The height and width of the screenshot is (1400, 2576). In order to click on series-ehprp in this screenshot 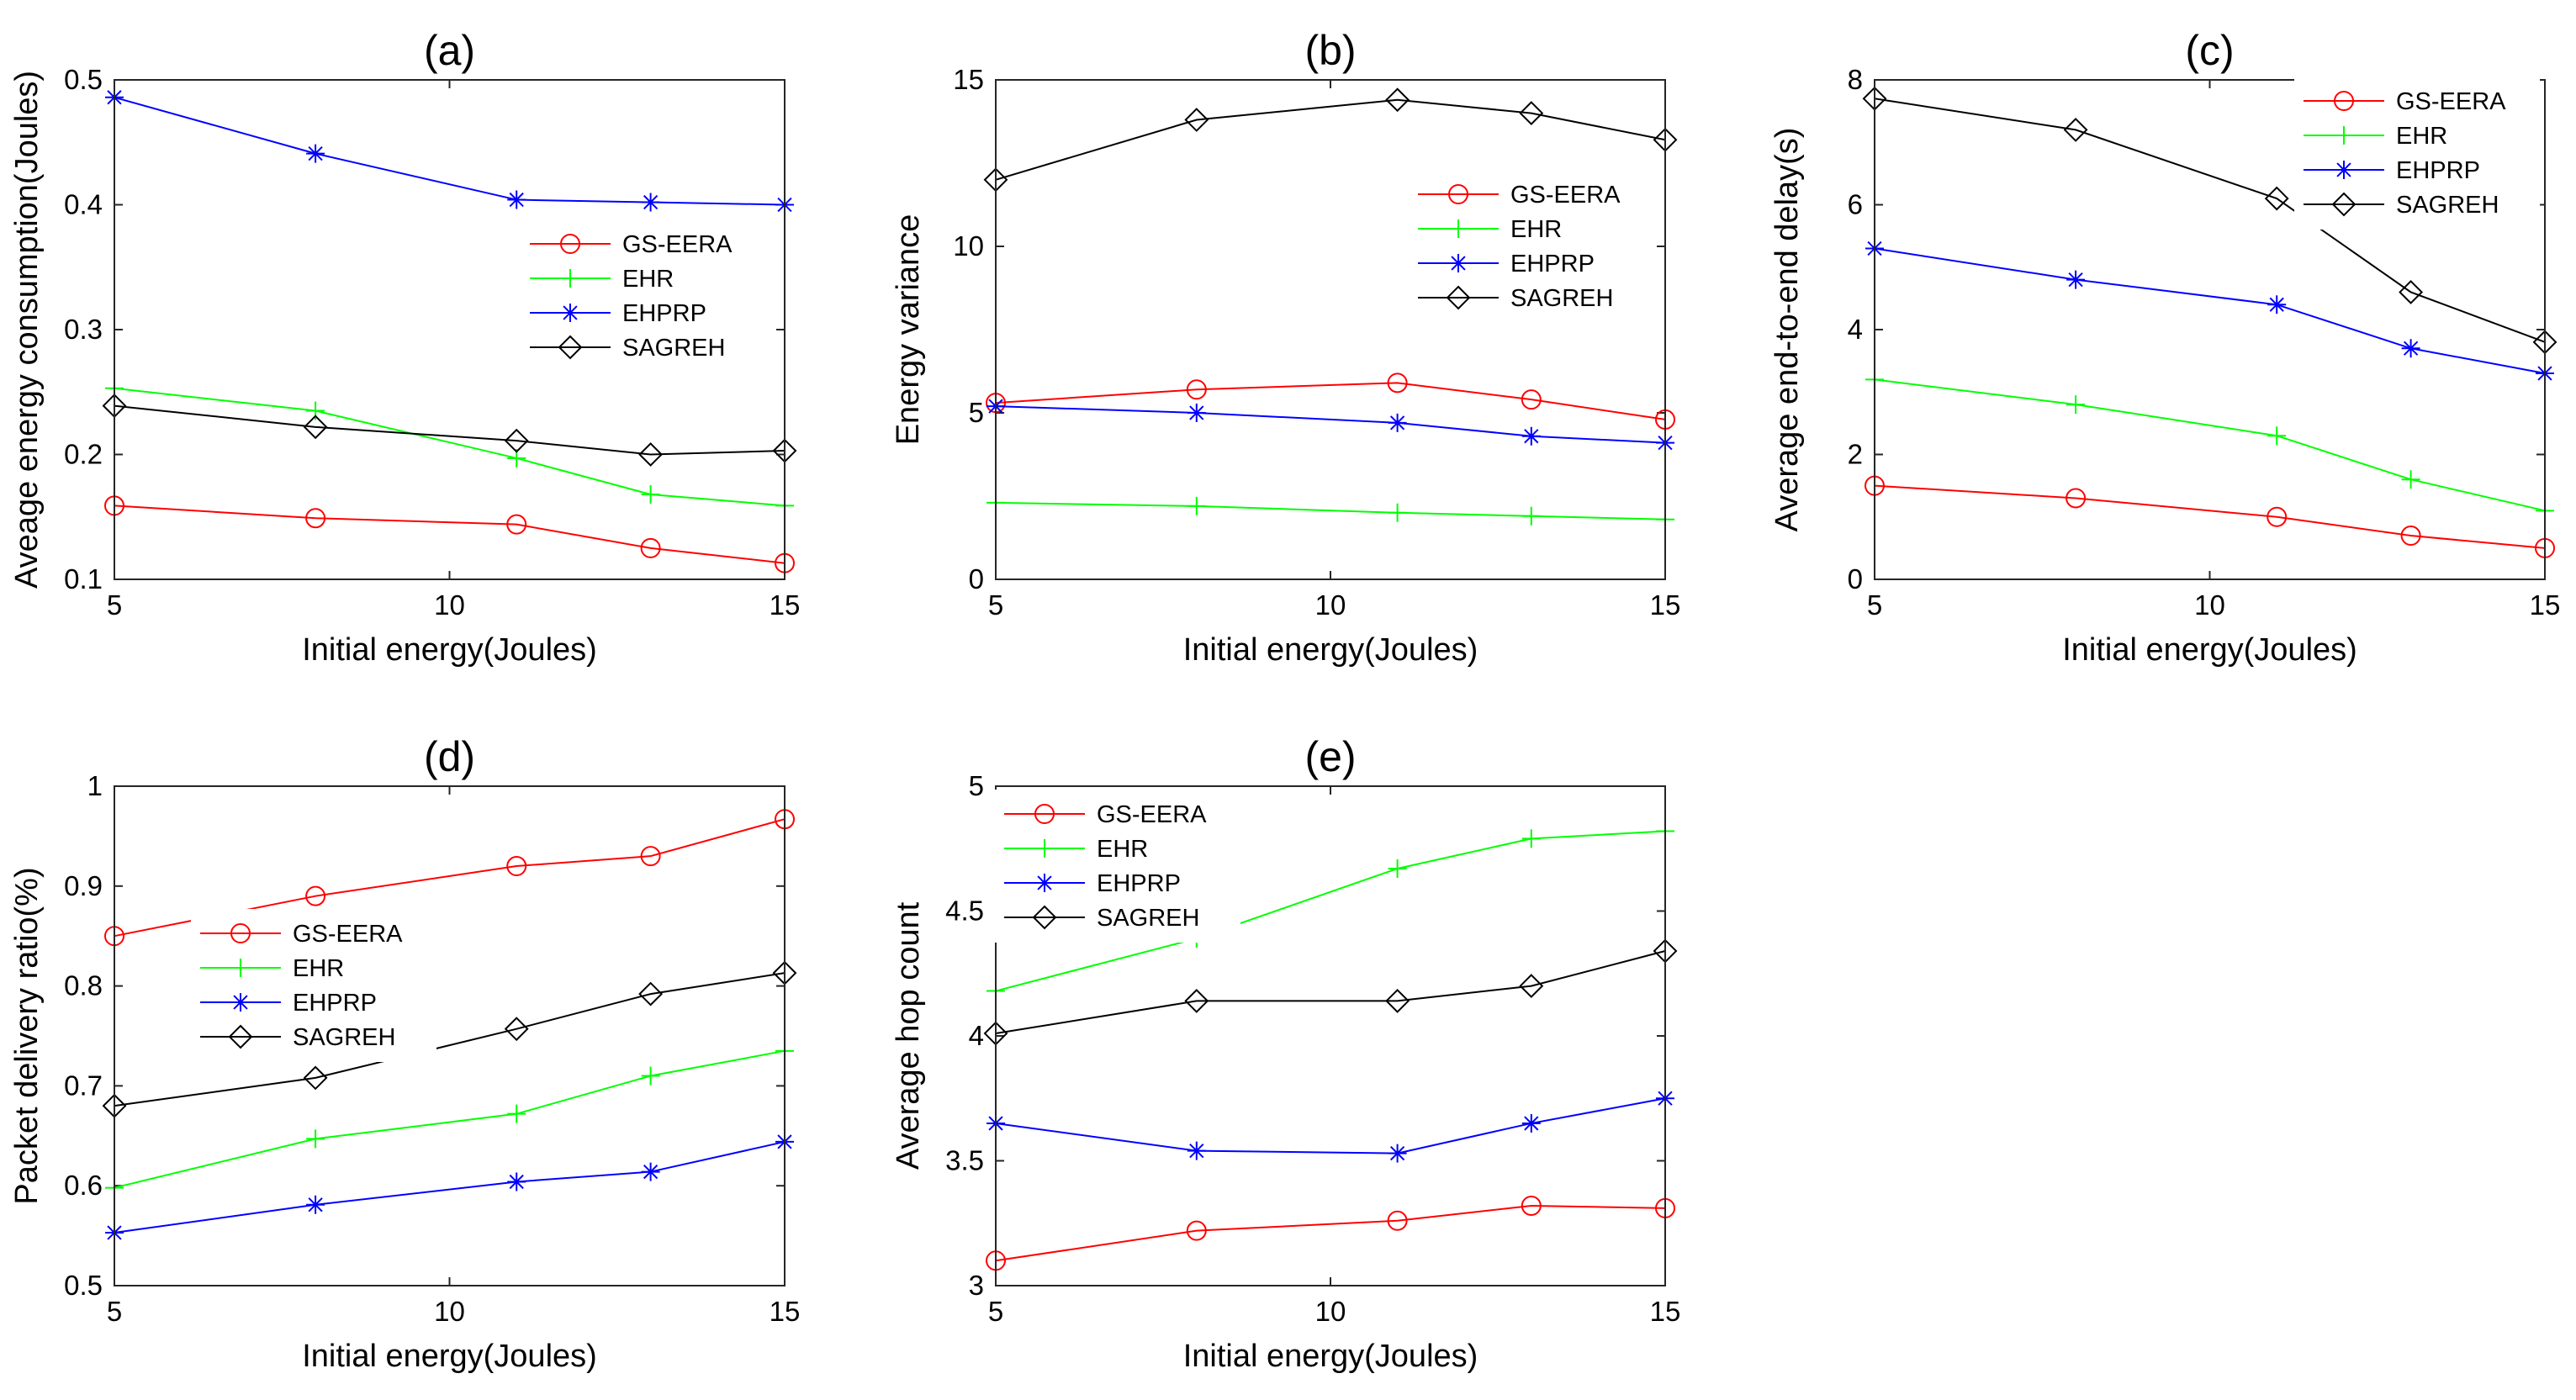, I will do `click(2209, 311)`.